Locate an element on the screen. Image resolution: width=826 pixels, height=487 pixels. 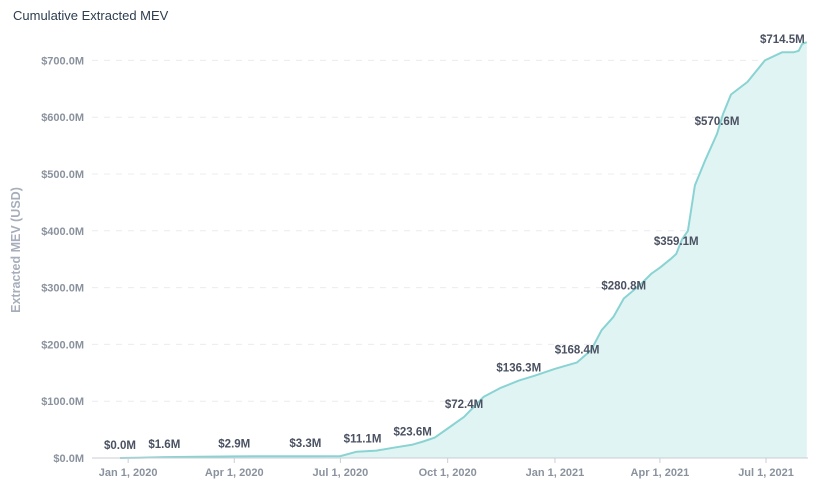
data-label: $714.5M is located at coordinates (782, 40).